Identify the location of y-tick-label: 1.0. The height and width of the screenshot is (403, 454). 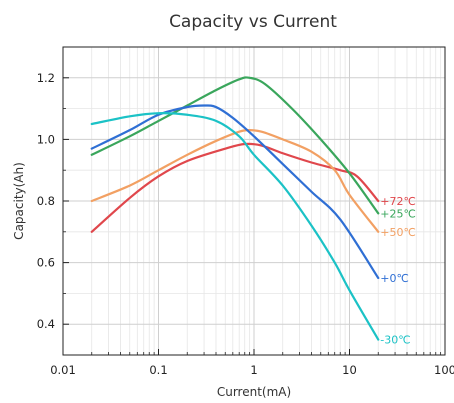
(46, 139).